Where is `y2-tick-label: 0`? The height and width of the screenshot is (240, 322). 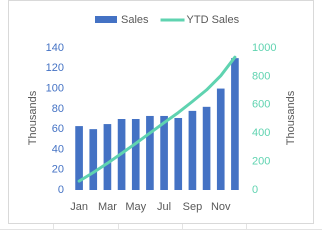 y2-tick-label: 0 is located at coordinates (255, 190).